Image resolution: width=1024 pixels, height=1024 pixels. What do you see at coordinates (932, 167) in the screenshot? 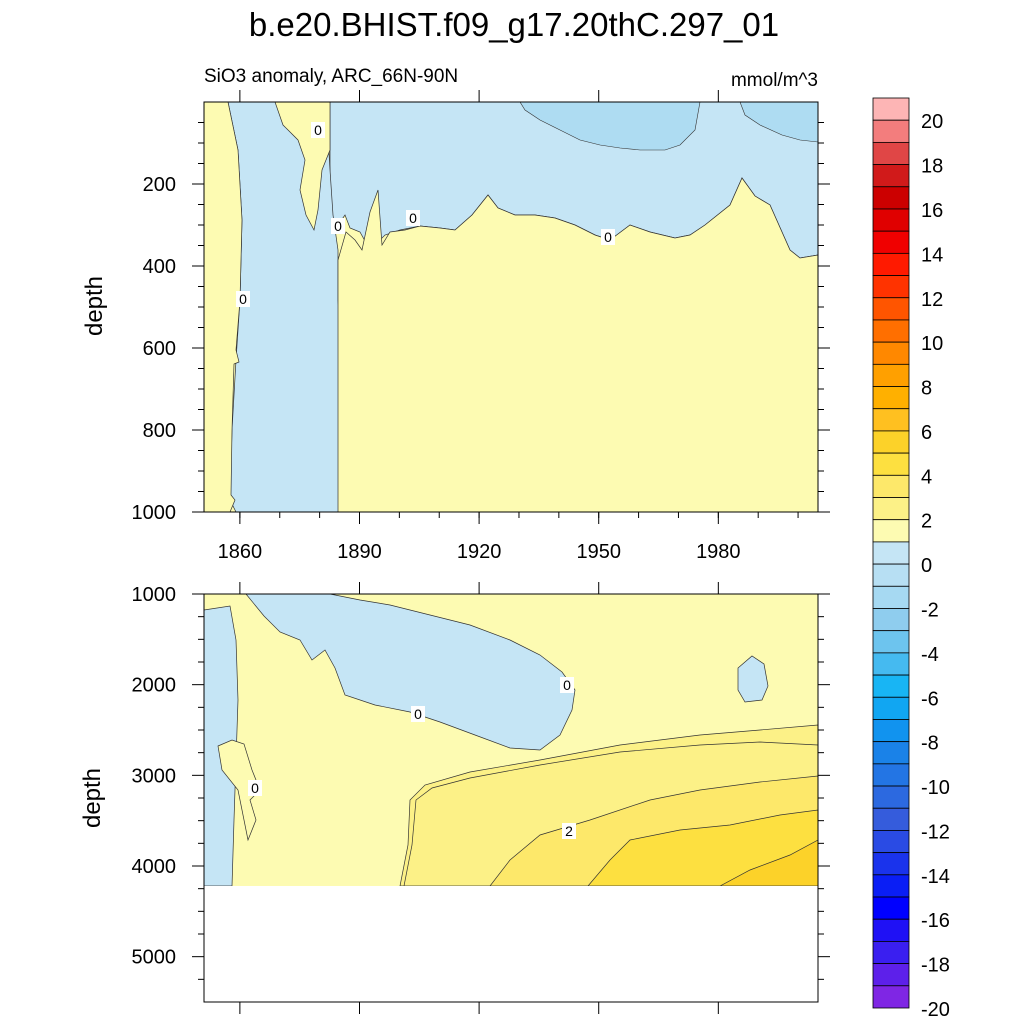
I see `colorbar-label-1: 18` at bounding box center [932, 167].